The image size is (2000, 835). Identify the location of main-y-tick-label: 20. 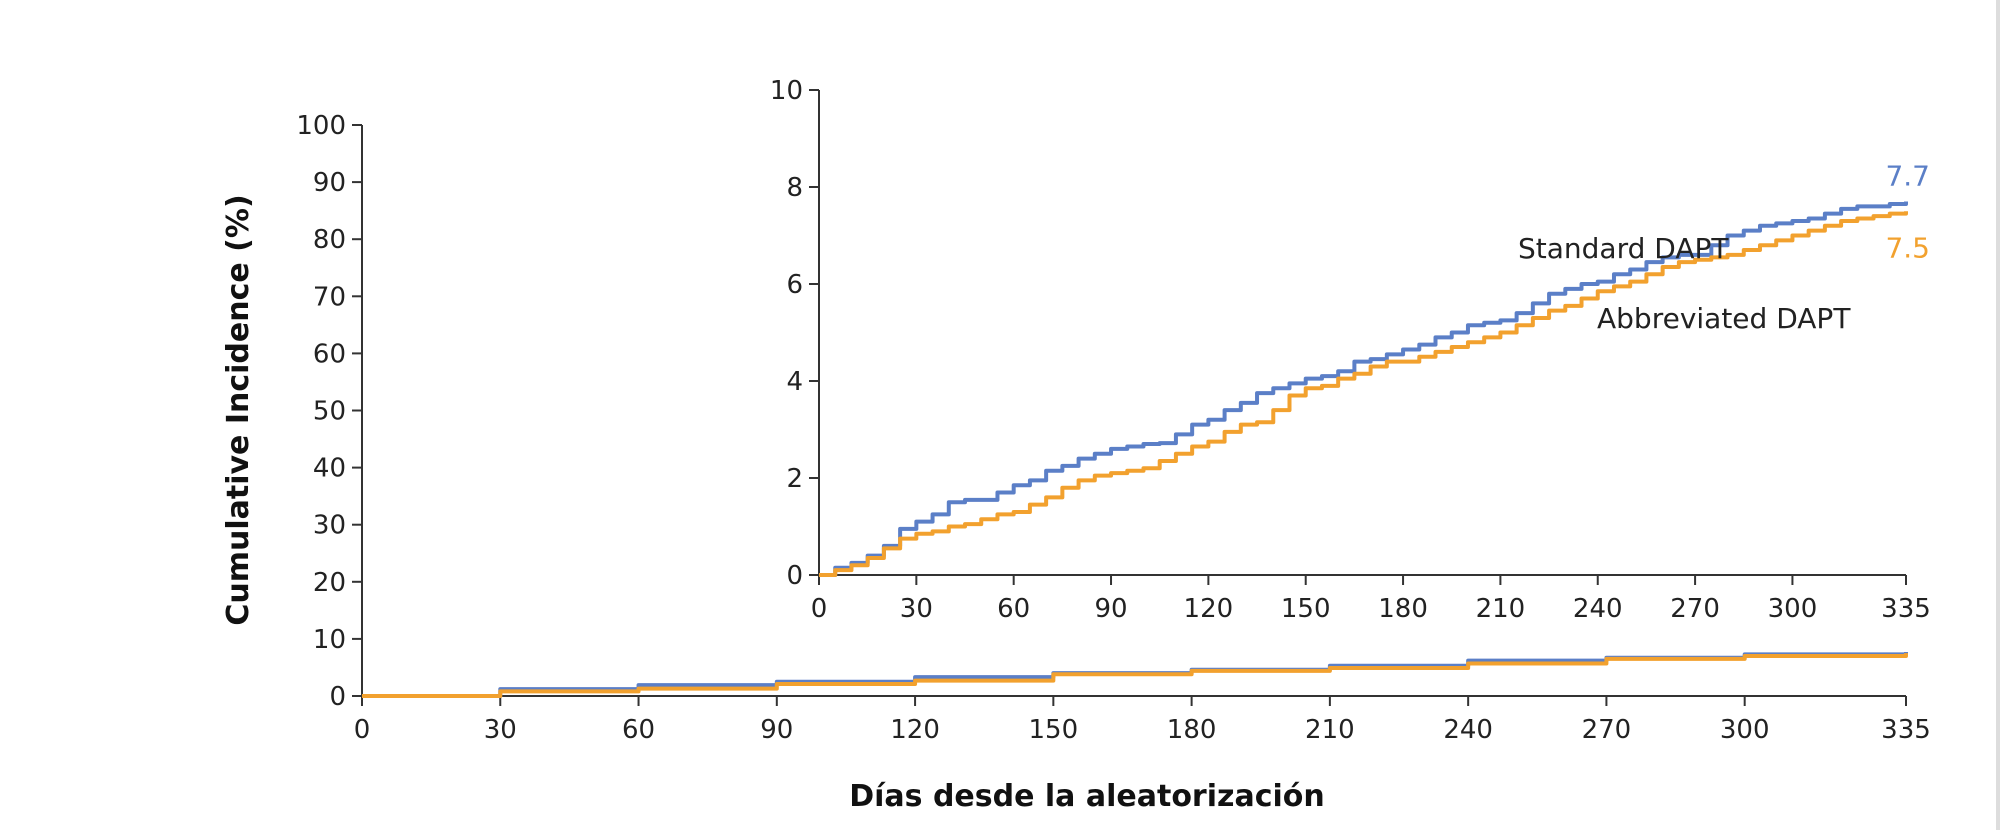
(329, 583).